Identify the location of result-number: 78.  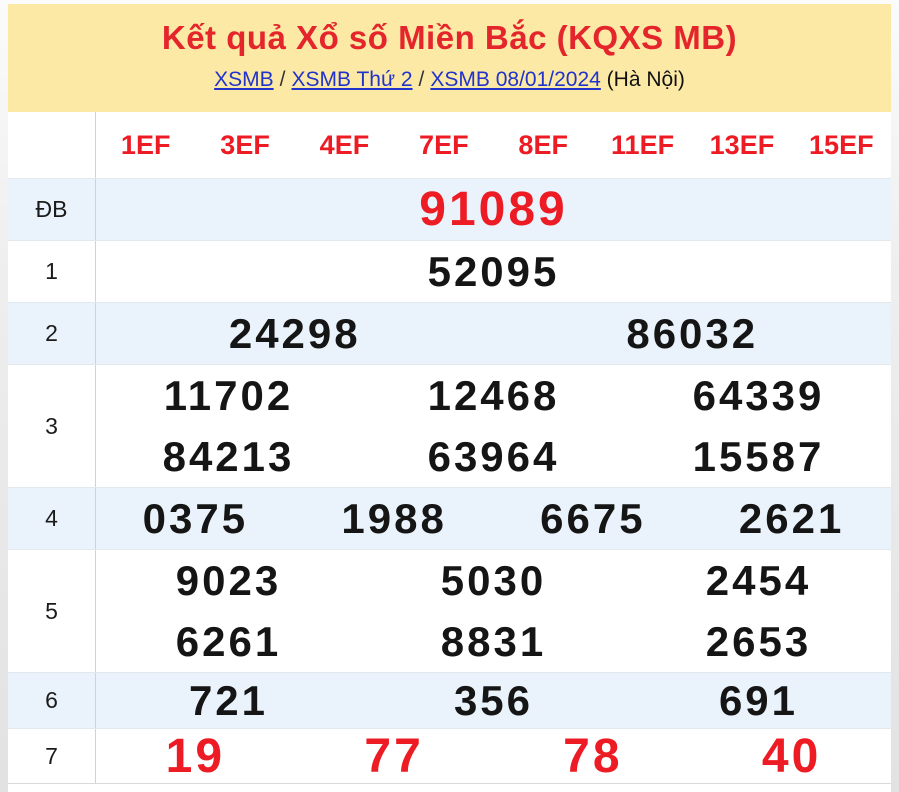
(593, 756).